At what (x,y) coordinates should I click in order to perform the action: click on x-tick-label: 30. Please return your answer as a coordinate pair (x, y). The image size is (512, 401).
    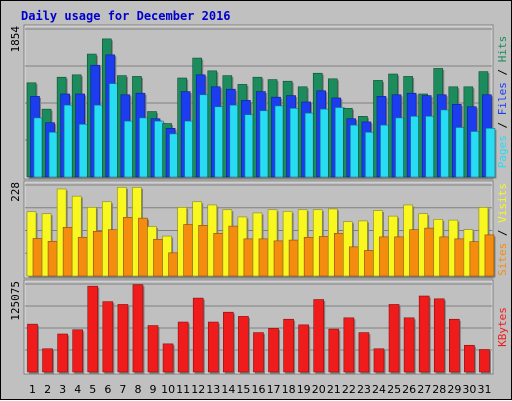
    Looking at the image, I should click on (469, 389).